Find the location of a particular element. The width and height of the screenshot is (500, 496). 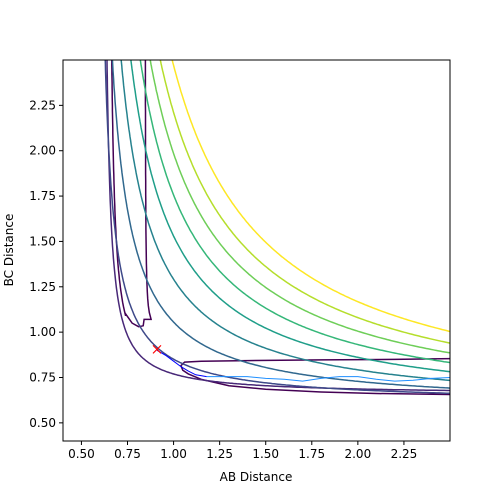

start-marker is located at coordinates (157, 349).